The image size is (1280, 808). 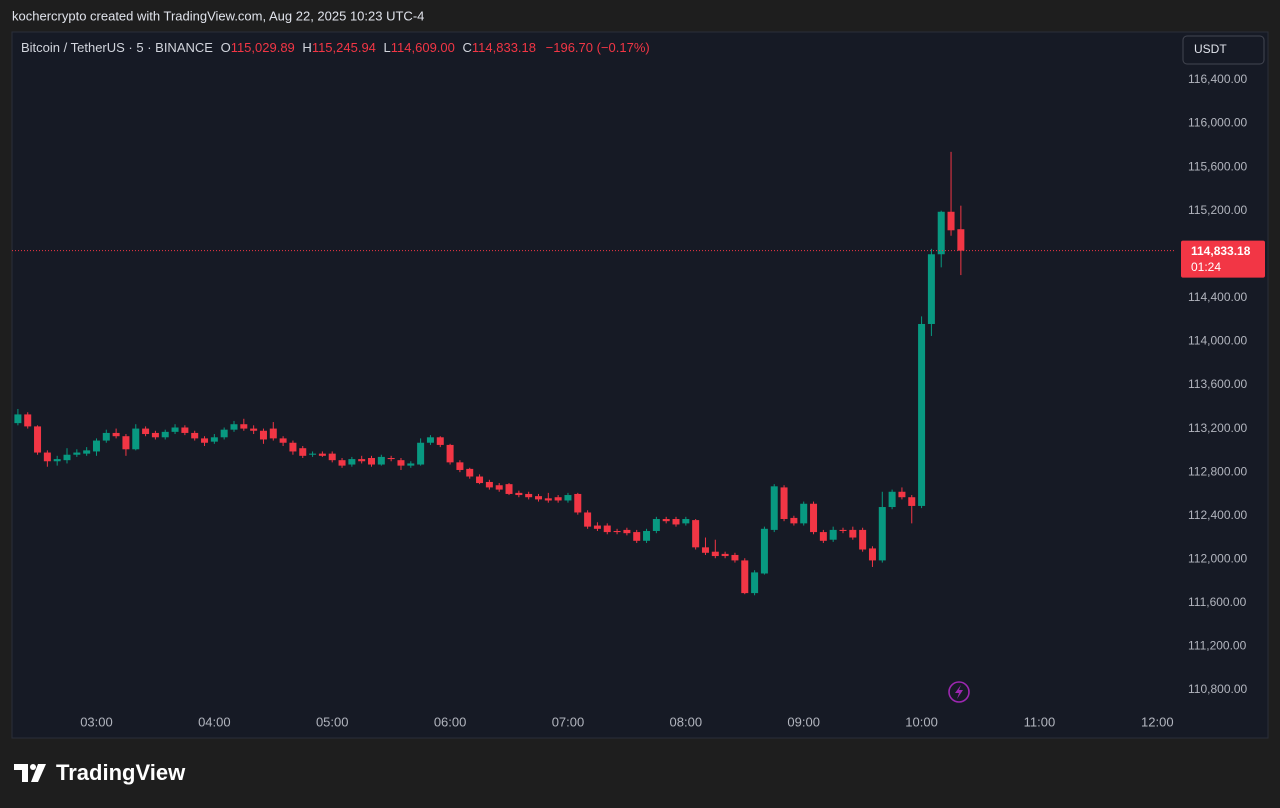 What do you see at coordinates (504, 47) in the screenshot?
I see `close-value: 114,833.18` at bounding box center [504, 47].